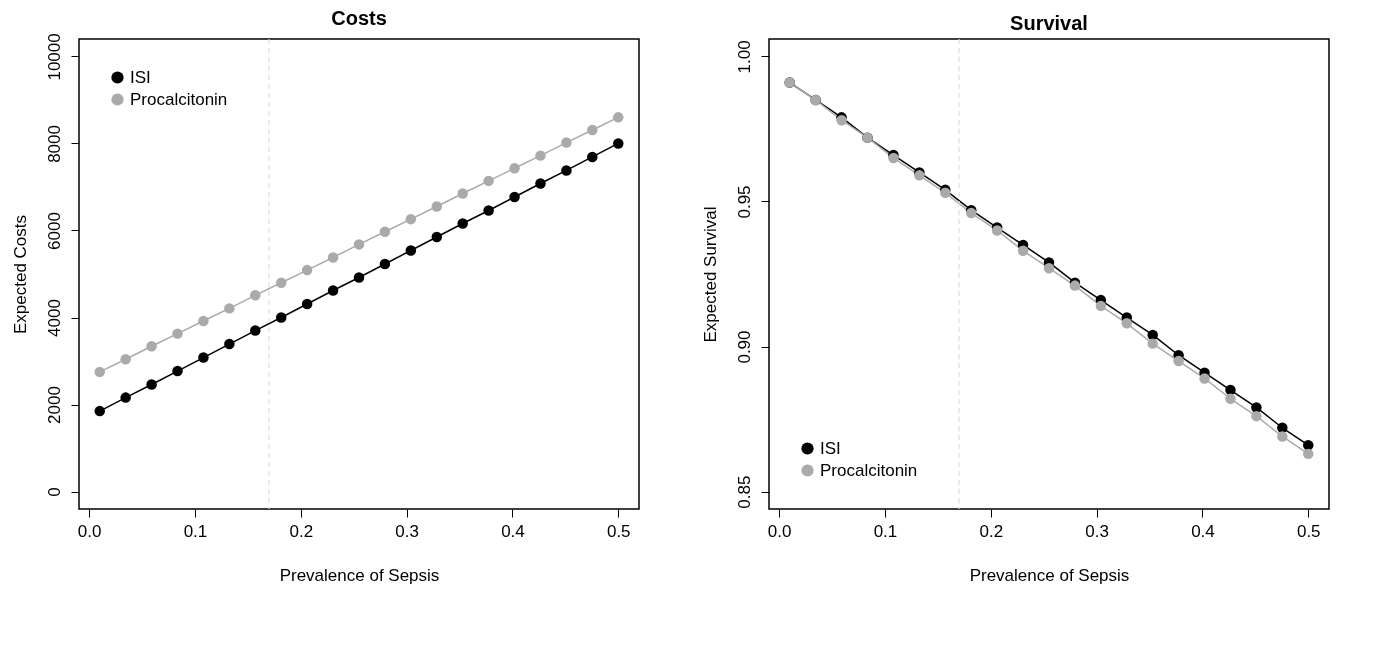  Describe the element at coordinates (744, 202) in the screenshot. I see `y-tick-label: 0.95` at that location.